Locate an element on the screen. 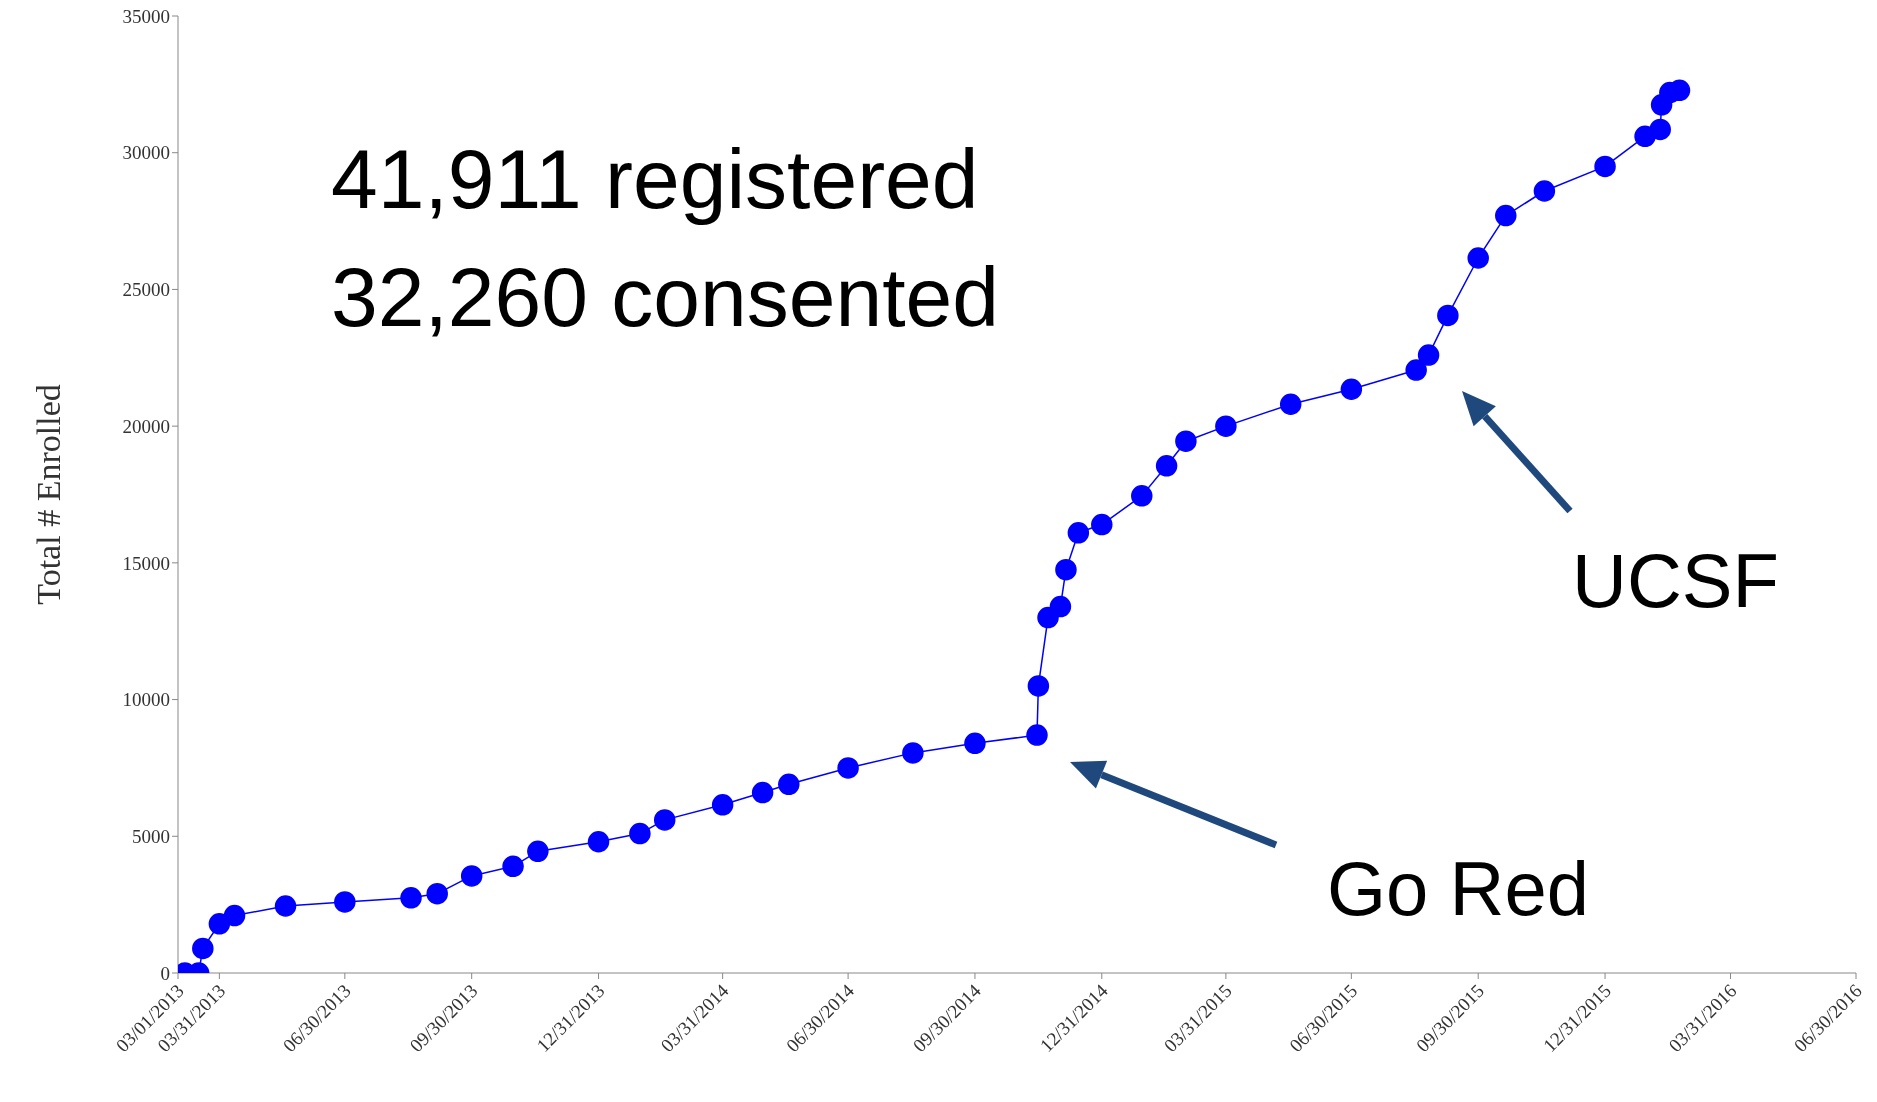  annotation: 41,911 registered is located at coordinates (655, 179).